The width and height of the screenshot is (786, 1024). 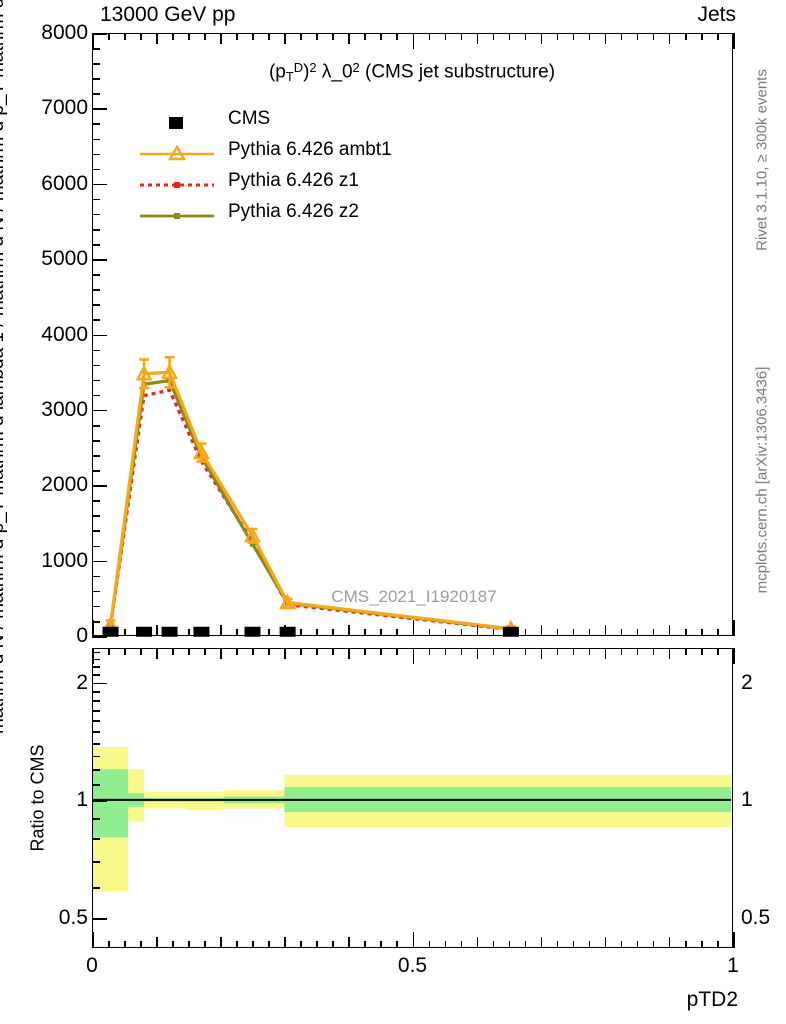 What do you see at coordinates (762, 160) in the screenshot?
I see `rivet-version-caption: Rivet 3.1.10, ≥ 300k events` at bounding box center [762, 160].